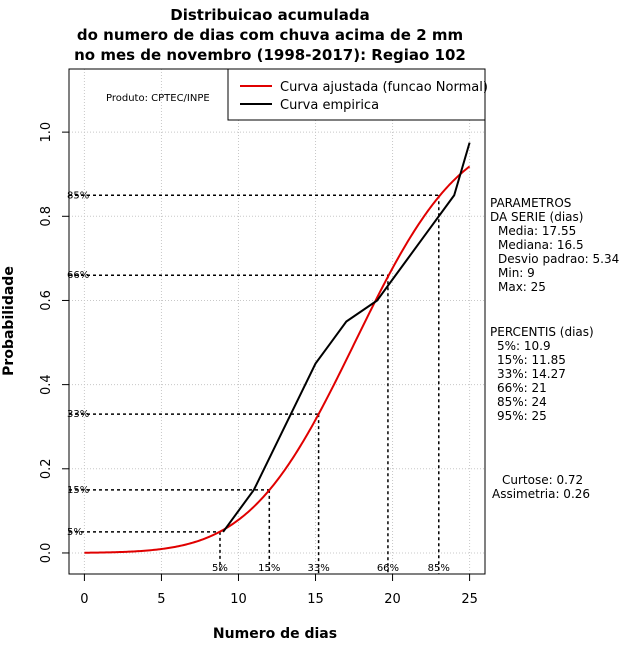 The height and width of the screenshot is (660, 640). Describe the element at coordinates (388, 568) in the screenshot. I see `percentile-x-label-3: 66%` at that location.